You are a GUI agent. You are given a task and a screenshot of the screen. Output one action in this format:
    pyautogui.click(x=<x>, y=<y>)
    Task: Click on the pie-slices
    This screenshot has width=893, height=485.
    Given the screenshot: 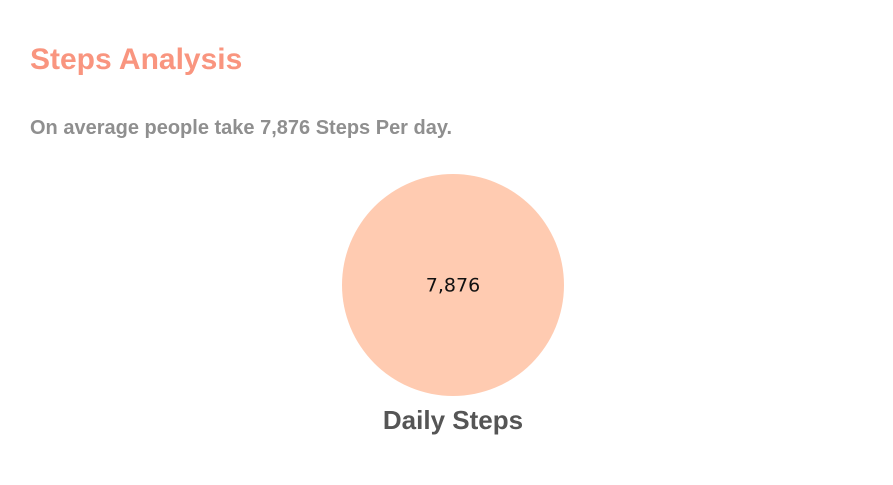 What is the action you would take?
    pyautogui.click(x=453, y=285)
    